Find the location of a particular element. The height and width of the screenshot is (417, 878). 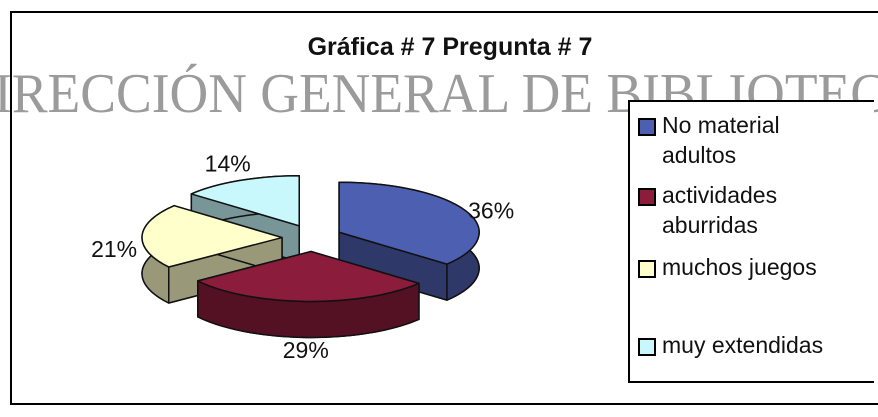

legend-label: actividades aburridas is located at coordinates (720, 210).